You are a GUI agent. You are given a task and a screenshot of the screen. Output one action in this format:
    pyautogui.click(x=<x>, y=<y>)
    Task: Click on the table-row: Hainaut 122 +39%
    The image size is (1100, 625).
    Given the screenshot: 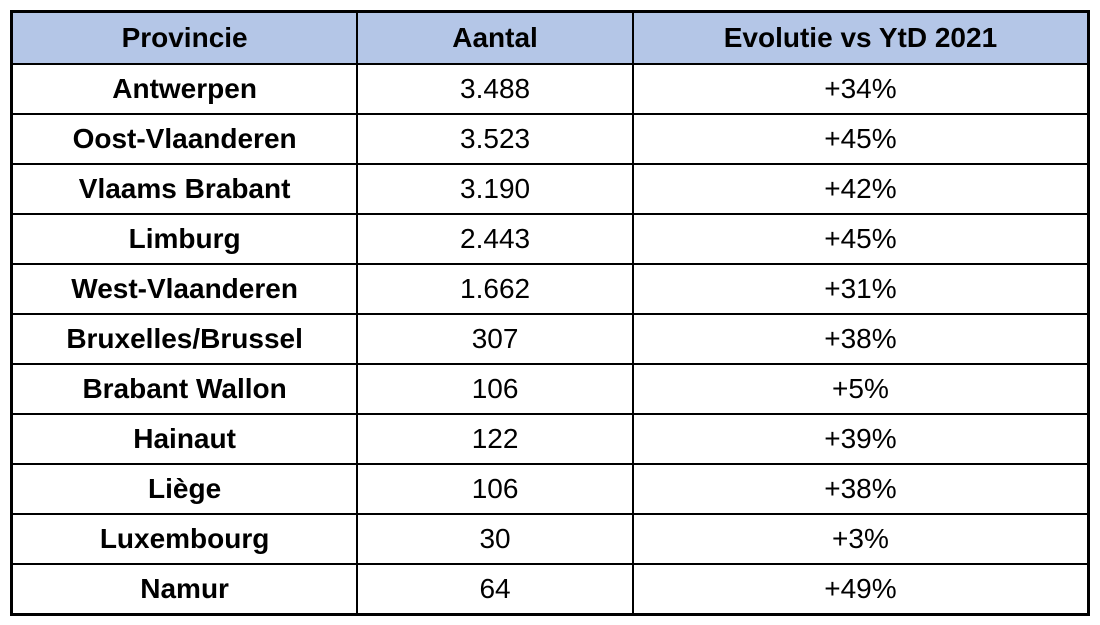 What is the action you would take?
    pyautogui.click(x=550, y=439)
    